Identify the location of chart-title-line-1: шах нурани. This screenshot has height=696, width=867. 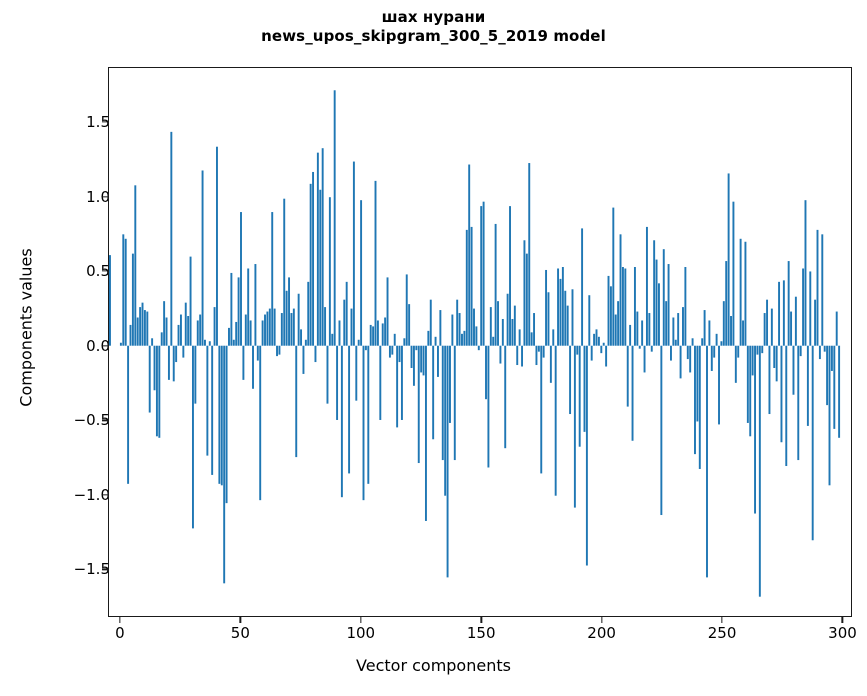
(433, 17).